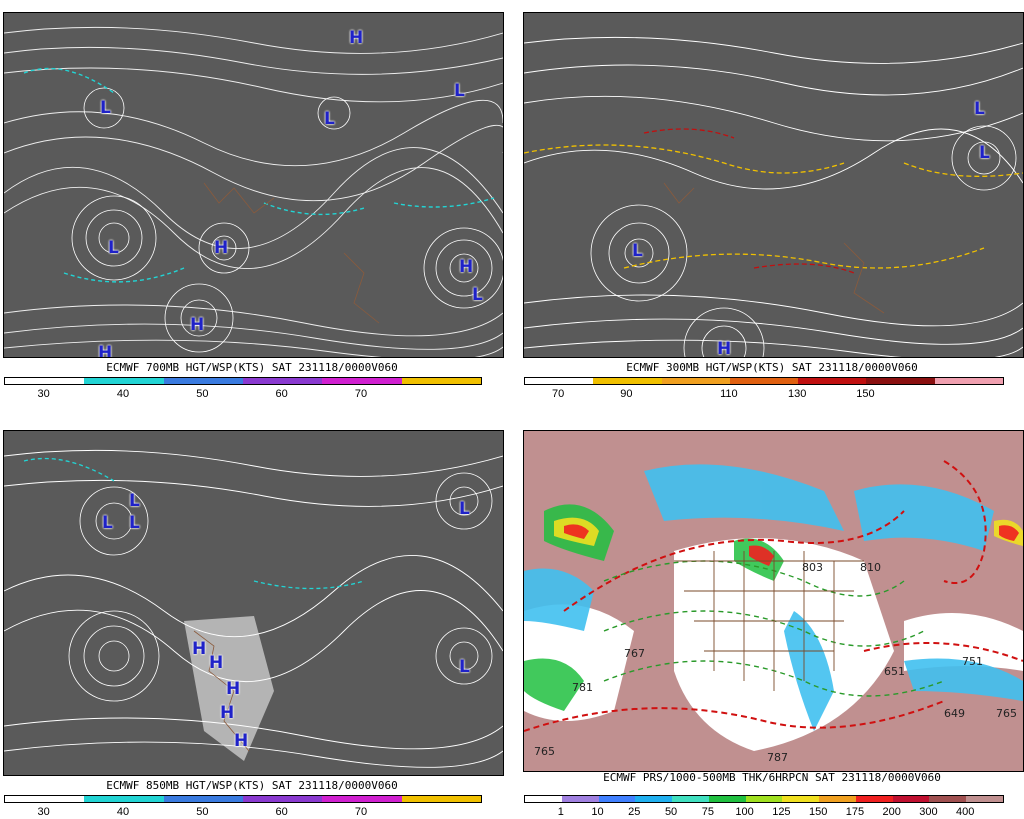 The height and width of the screenshot is (819, 1024). I want to click on pressure-center-850-9: L, so click(464, 667).